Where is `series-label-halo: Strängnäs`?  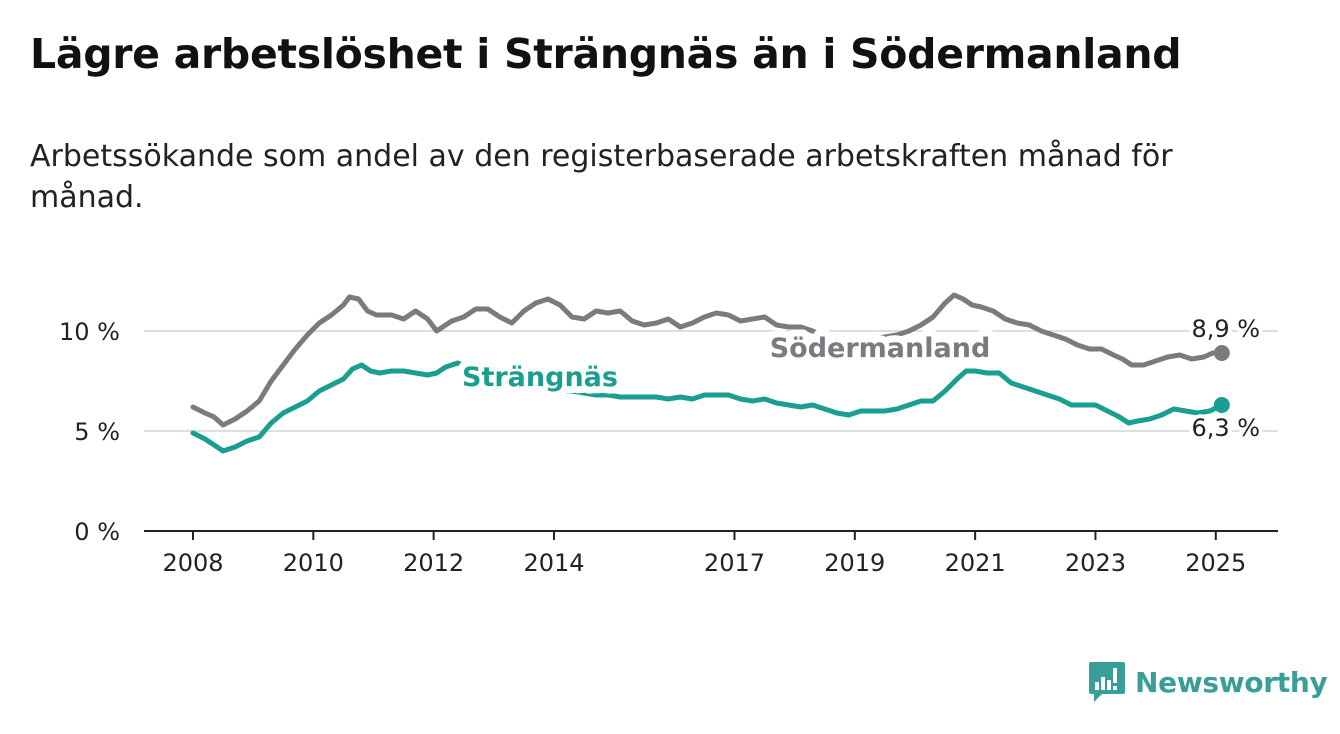
series-label-halo: Strängnäs is located at coordinates (540, 377).